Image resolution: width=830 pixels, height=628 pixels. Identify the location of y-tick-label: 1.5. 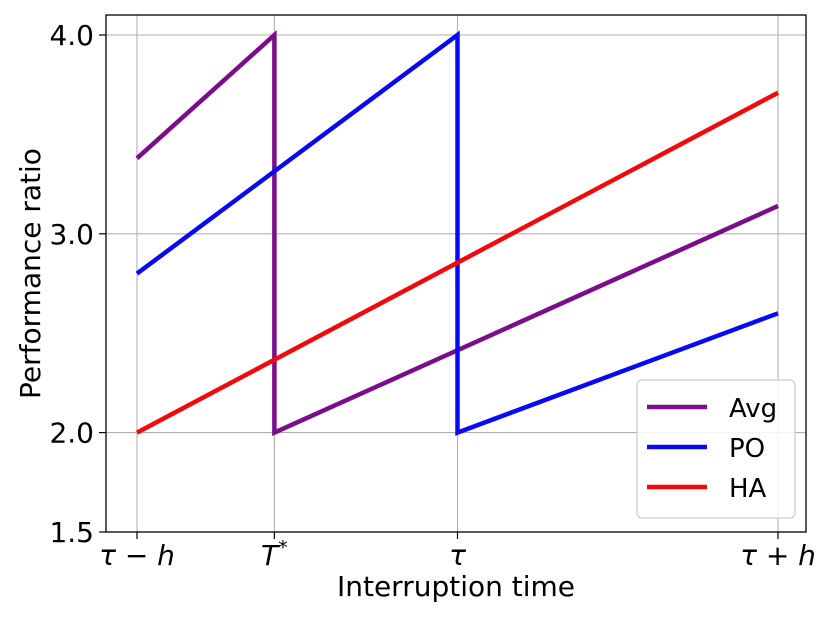
(71, 532).